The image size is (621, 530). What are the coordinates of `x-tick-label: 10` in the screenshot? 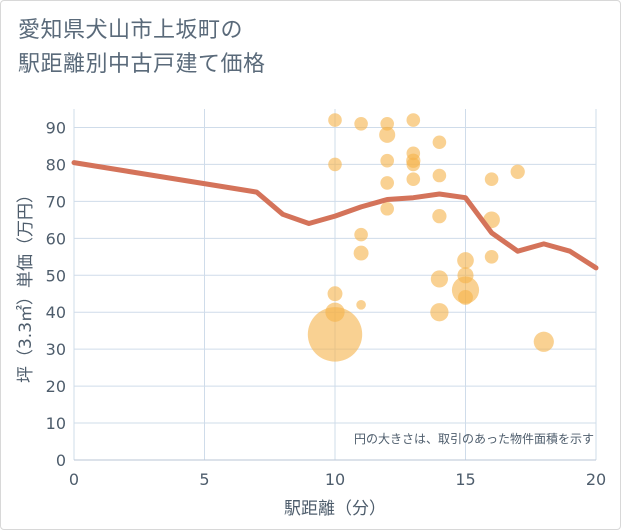 It's located at (335, 479).